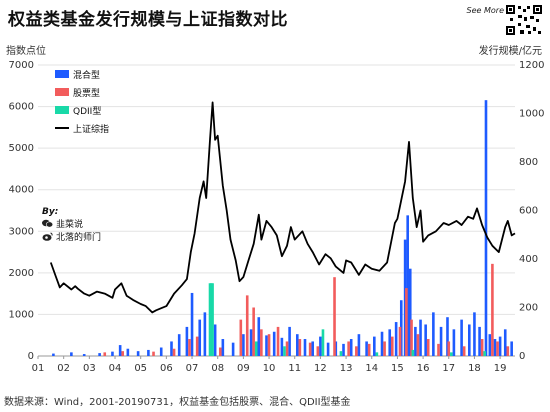 The image size is (550, 412). I want to click on left-tick-label: 7000, so click(21, 65).